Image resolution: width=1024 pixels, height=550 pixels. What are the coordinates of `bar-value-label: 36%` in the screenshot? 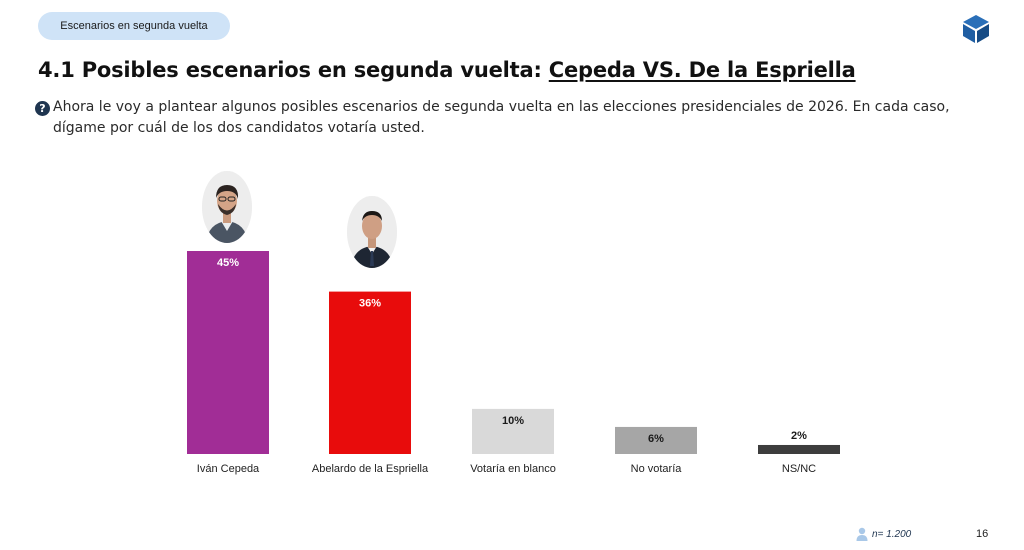 It's located at (370, 304).